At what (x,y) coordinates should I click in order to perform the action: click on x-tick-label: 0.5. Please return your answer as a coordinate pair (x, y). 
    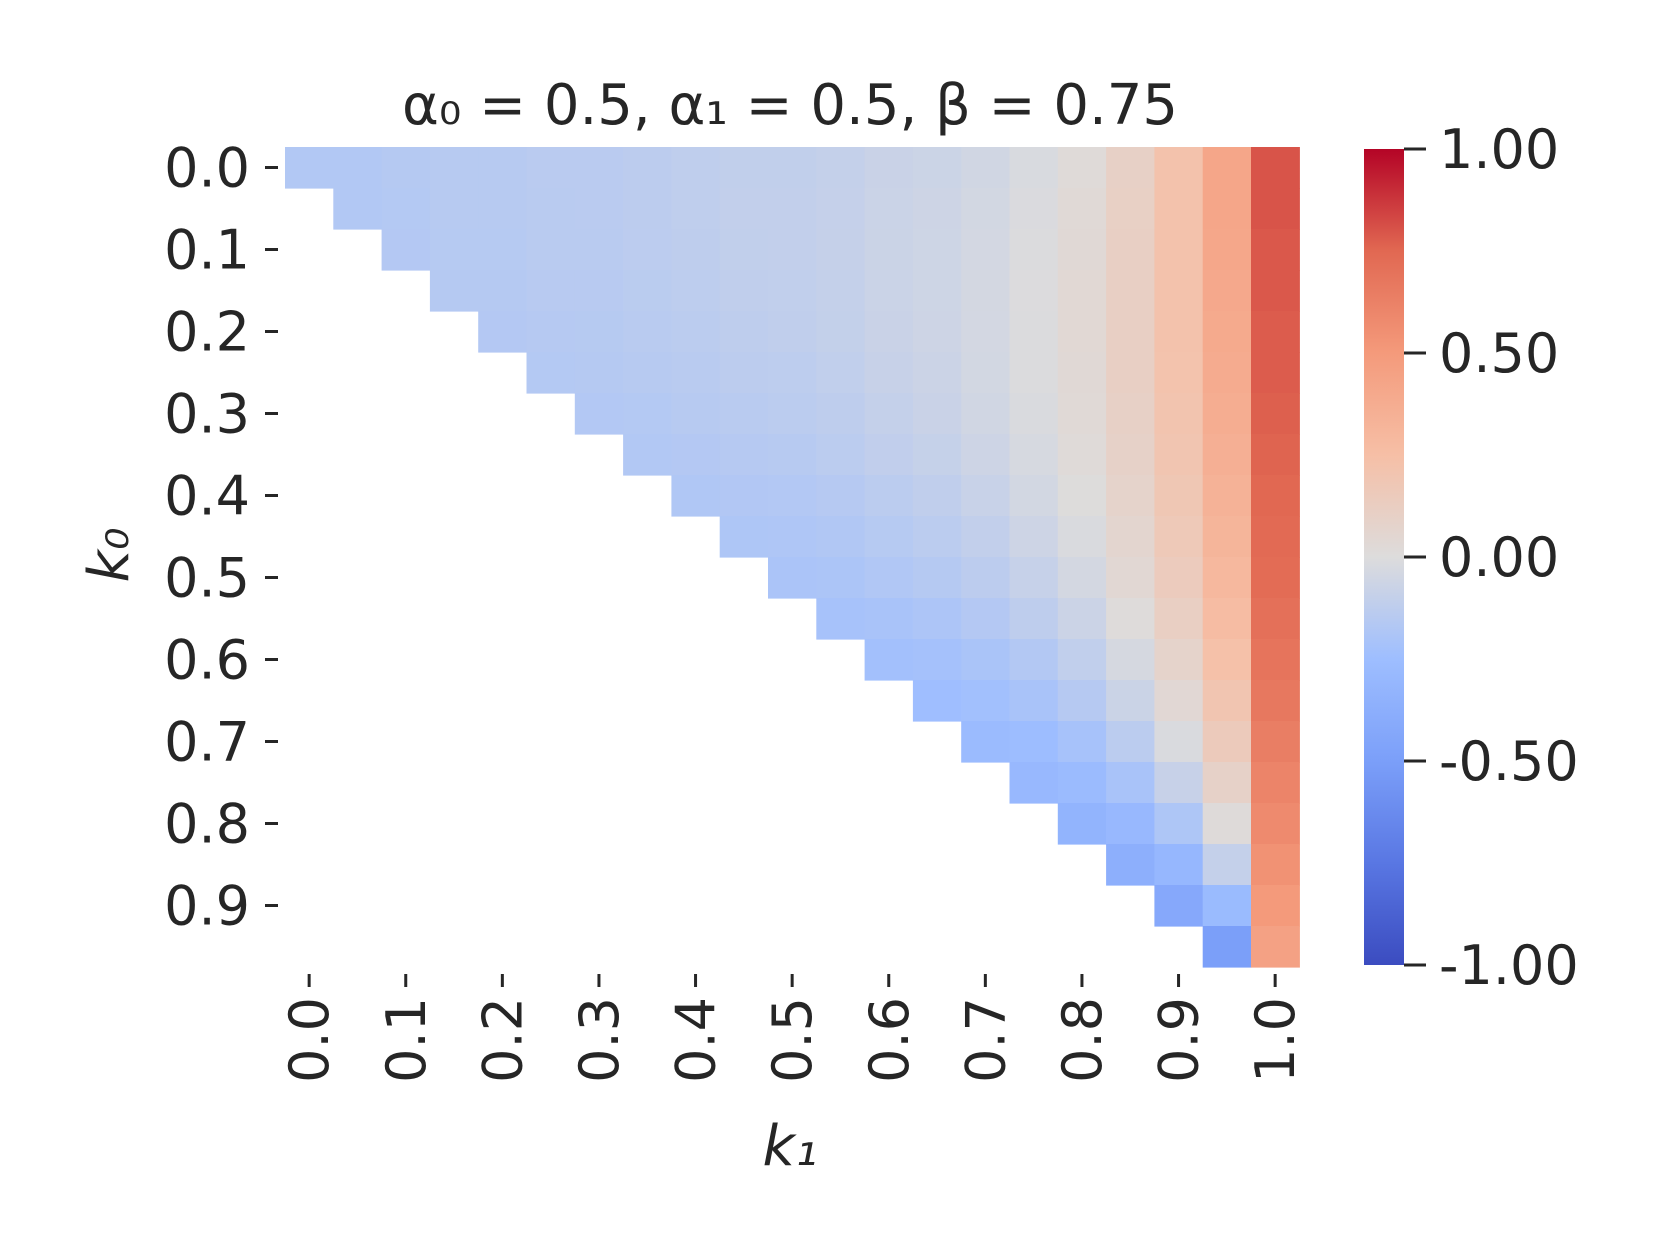
    Looking at the image, I should click on (792, 1040).